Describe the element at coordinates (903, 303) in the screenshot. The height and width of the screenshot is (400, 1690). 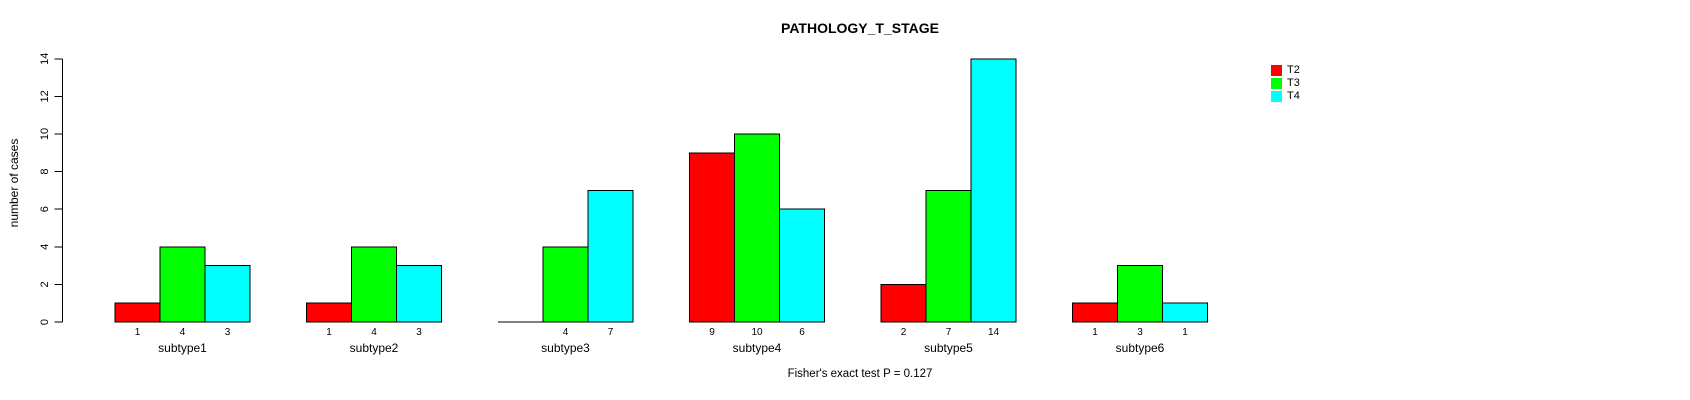
I see `bar-t2-subtype5` at that location.